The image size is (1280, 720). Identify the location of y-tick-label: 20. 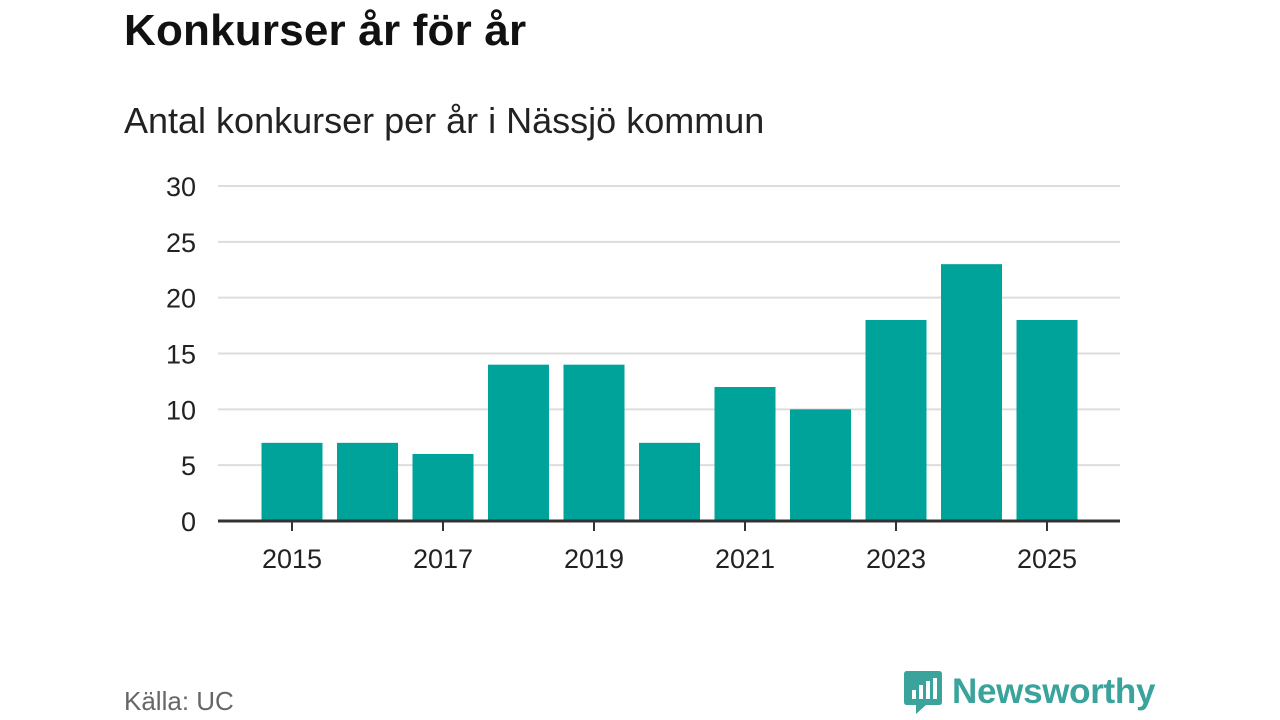
(181, 299).